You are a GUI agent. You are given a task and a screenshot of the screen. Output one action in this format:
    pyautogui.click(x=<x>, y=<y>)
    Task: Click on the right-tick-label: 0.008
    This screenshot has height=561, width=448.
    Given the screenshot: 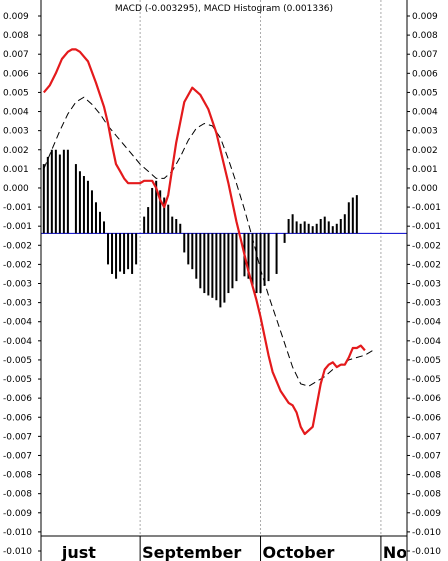 What is the action you would take?
    pyautogui.click(x=425, y=36)
    